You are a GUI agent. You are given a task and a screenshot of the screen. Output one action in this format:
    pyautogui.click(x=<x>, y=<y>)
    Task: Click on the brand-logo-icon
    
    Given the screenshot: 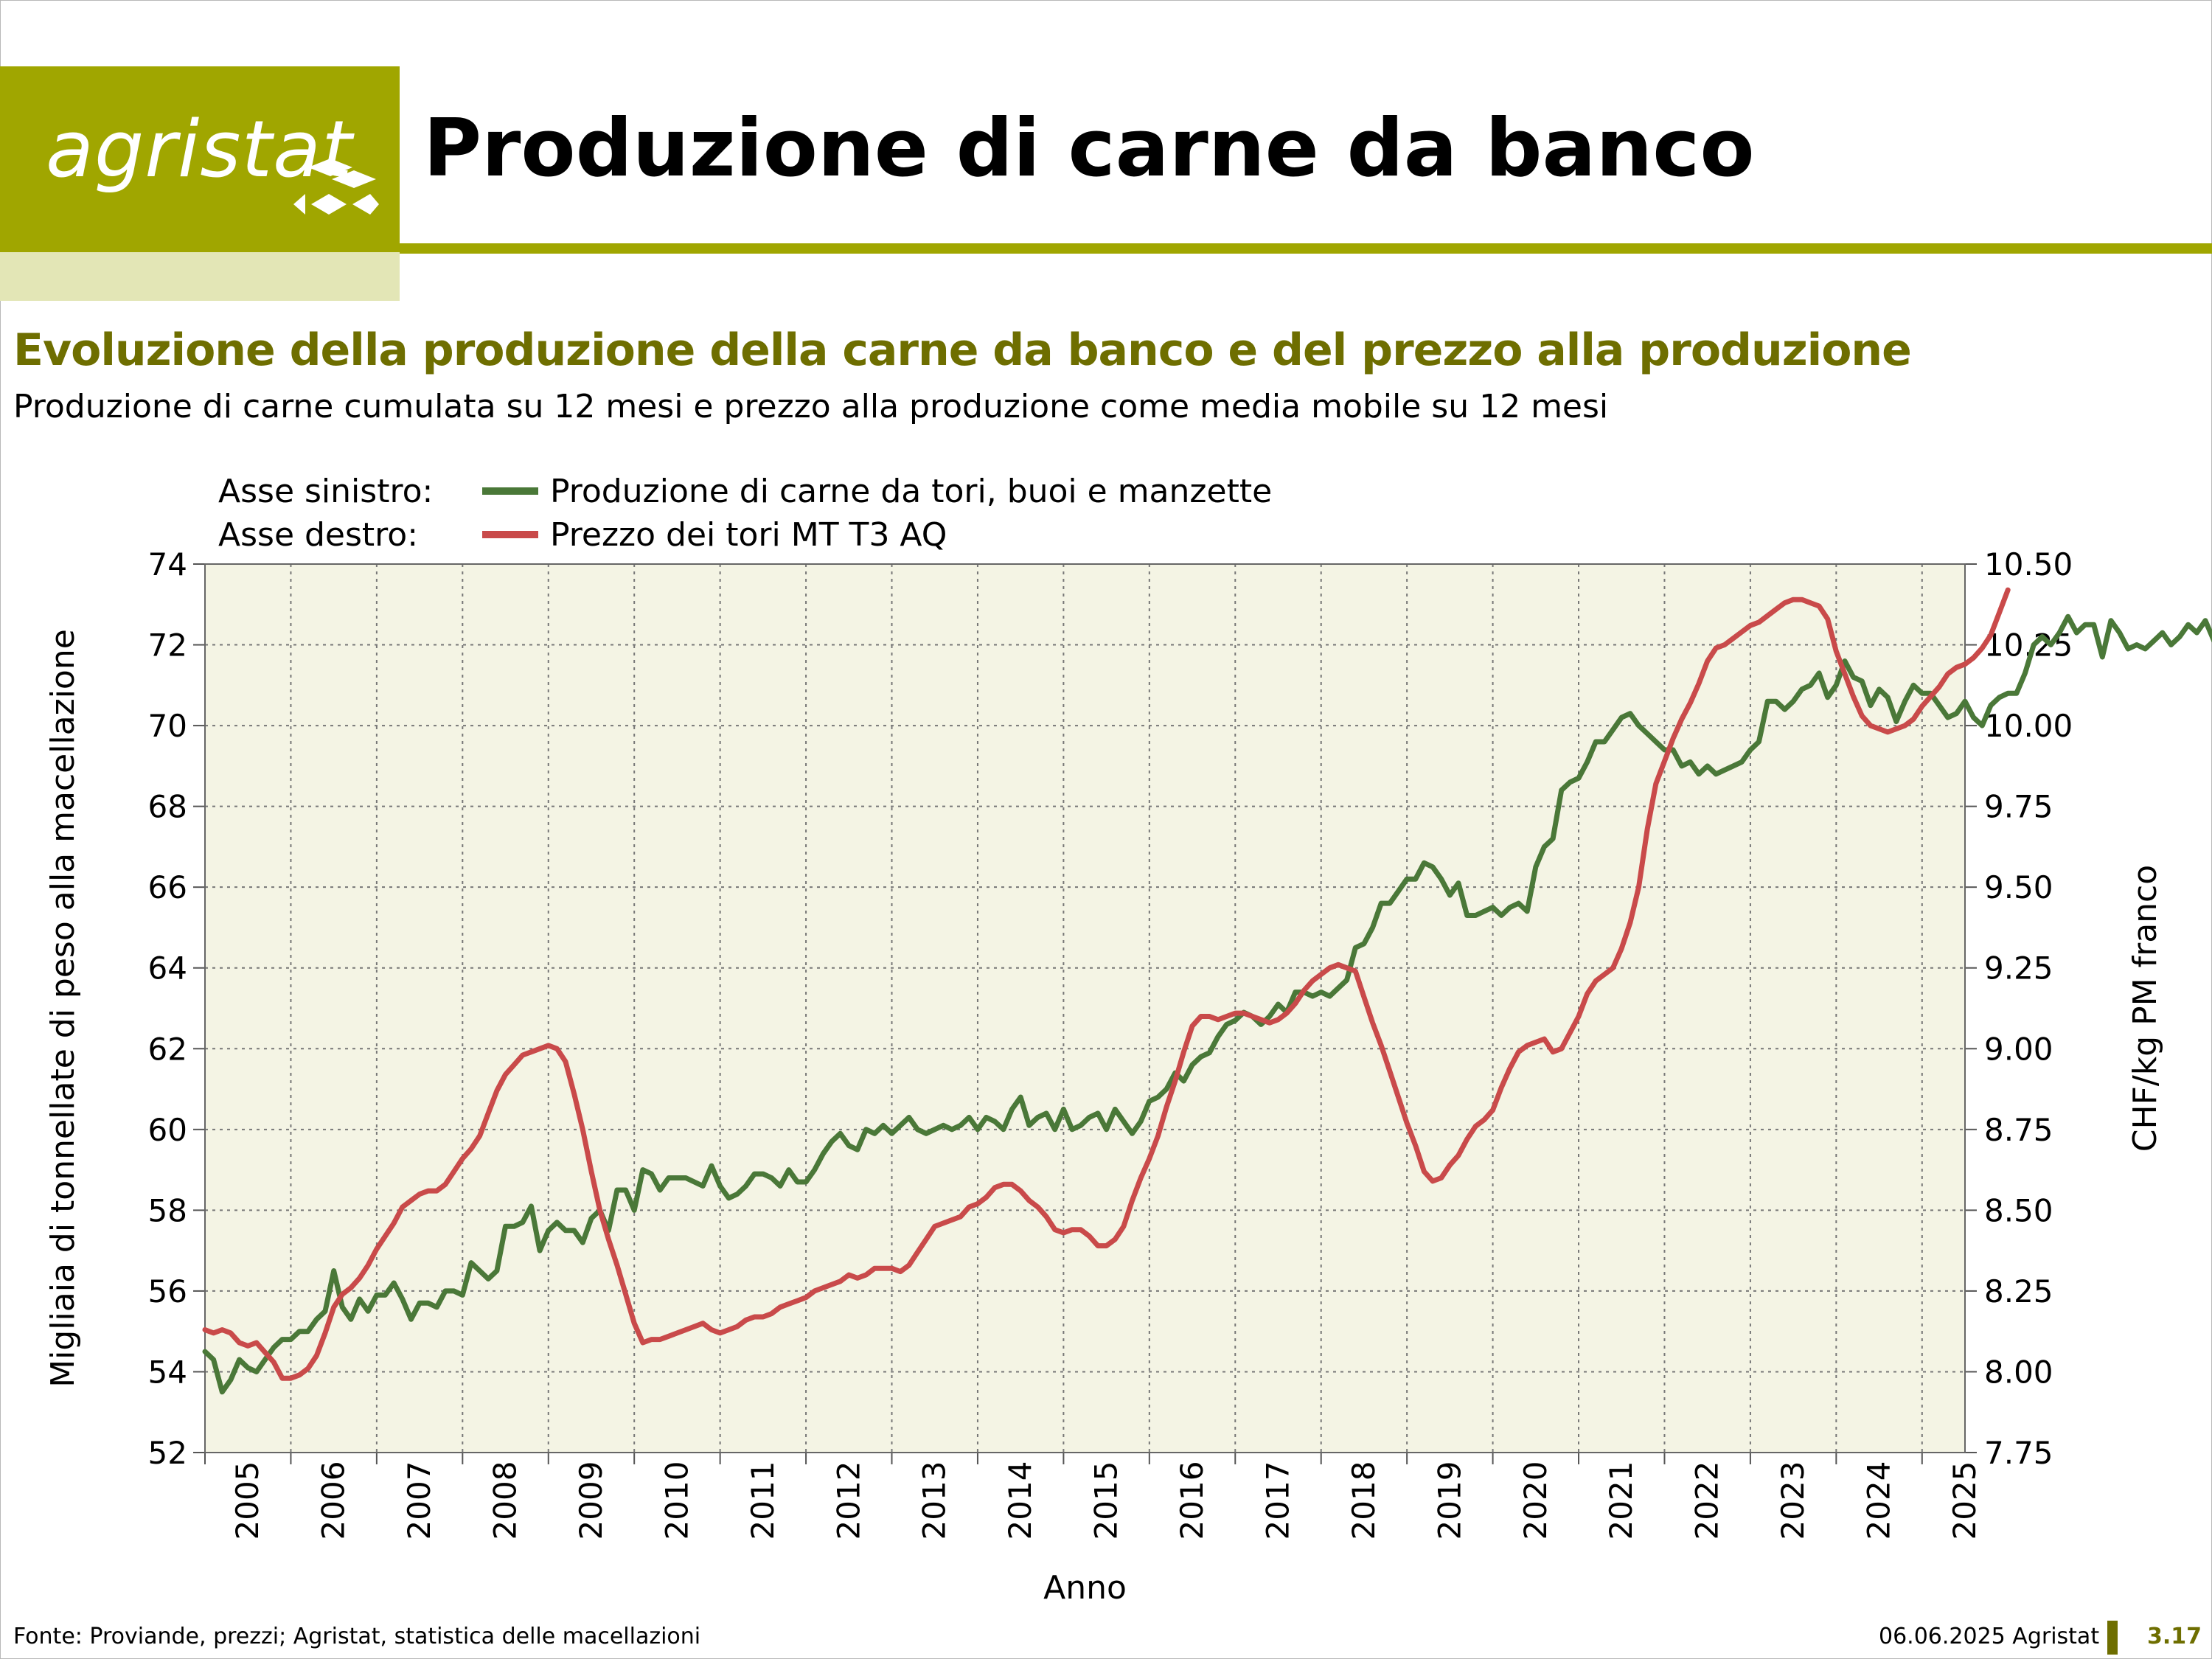 What is the action you would take?
    pyautogui.click(x=336, y=187)
    